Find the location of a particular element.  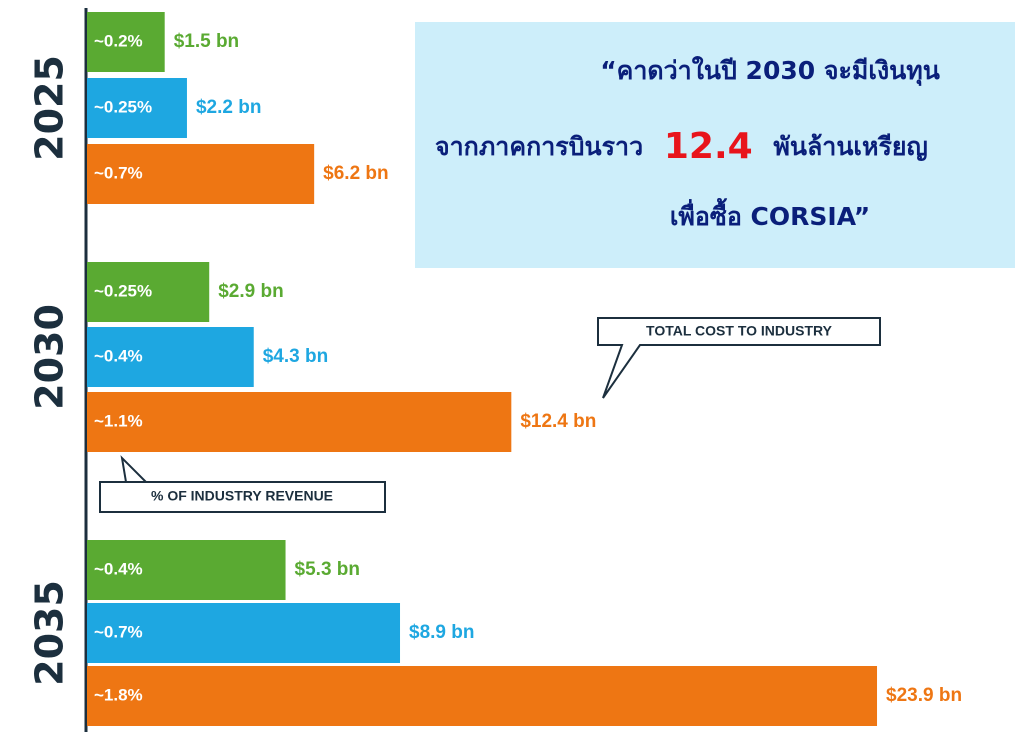

category-label: 2030 is located at coordinates (50, 357).